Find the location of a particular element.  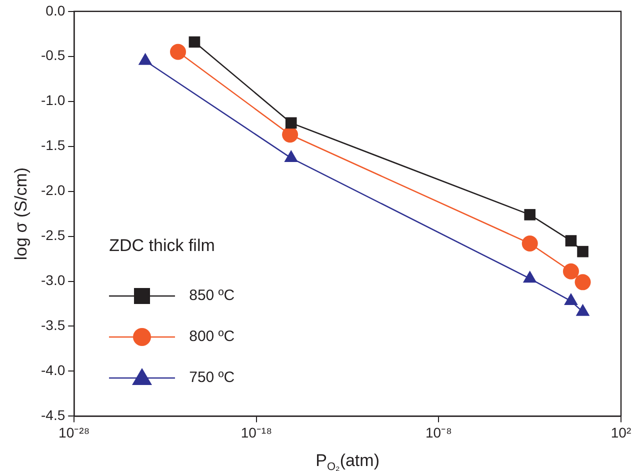

y-tick-label: -1.0 is located at coordinates (53, 100).